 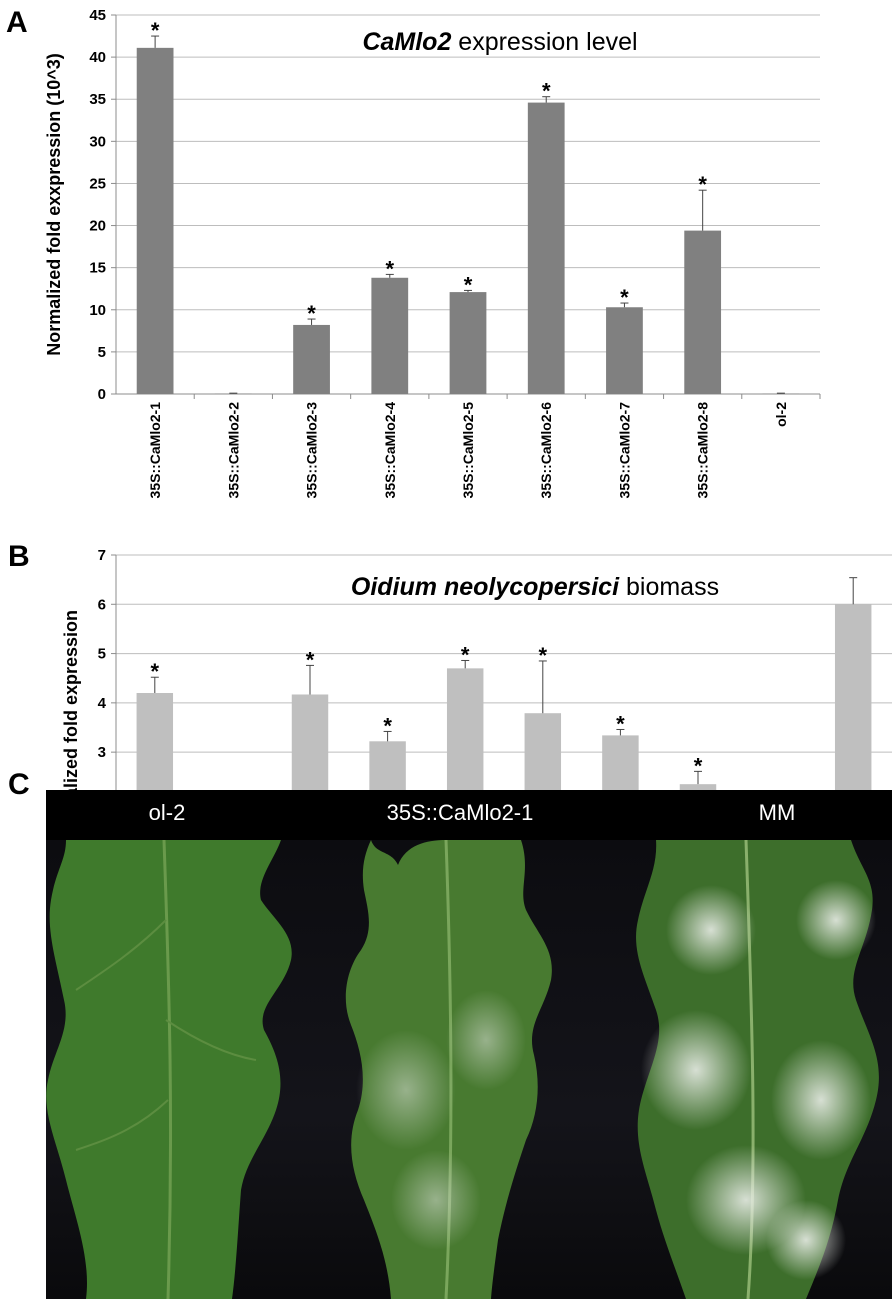 I want to click on y-tick-label: 0, so click(x=102, y=394).